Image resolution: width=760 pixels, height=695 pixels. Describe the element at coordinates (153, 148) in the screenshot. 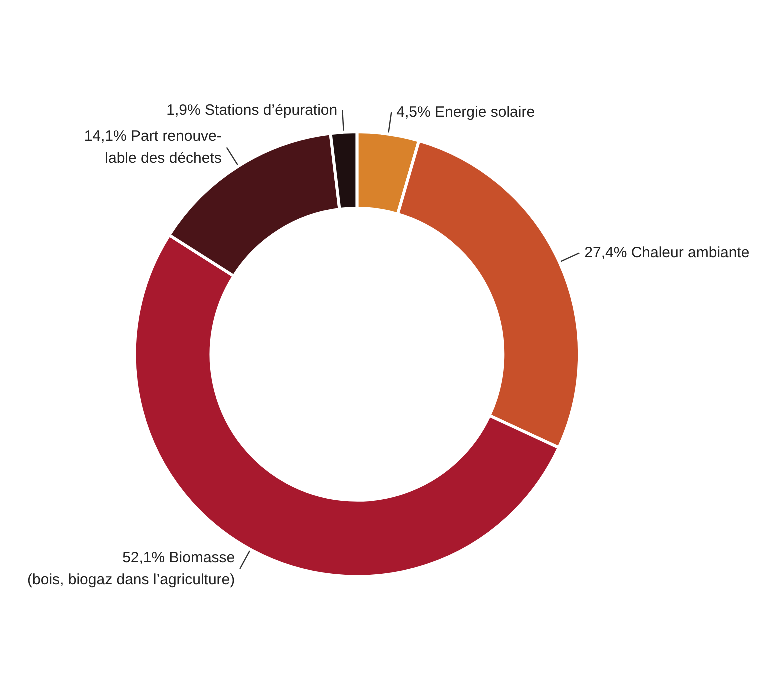

I see `slice-label: 14,1% Part renouve- lable des déchets` at that location.